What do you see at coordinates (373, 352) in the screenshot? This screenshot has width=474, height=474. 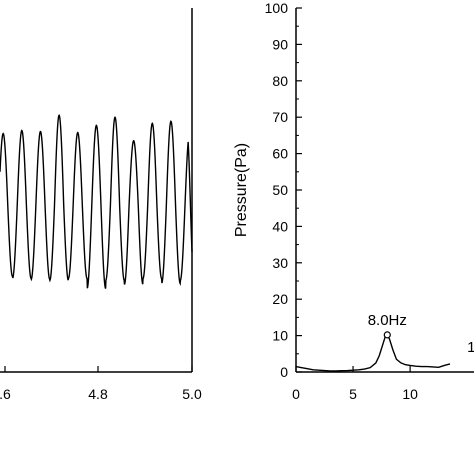 I see `right-spectrum-line` at bounding box center [373, 352].